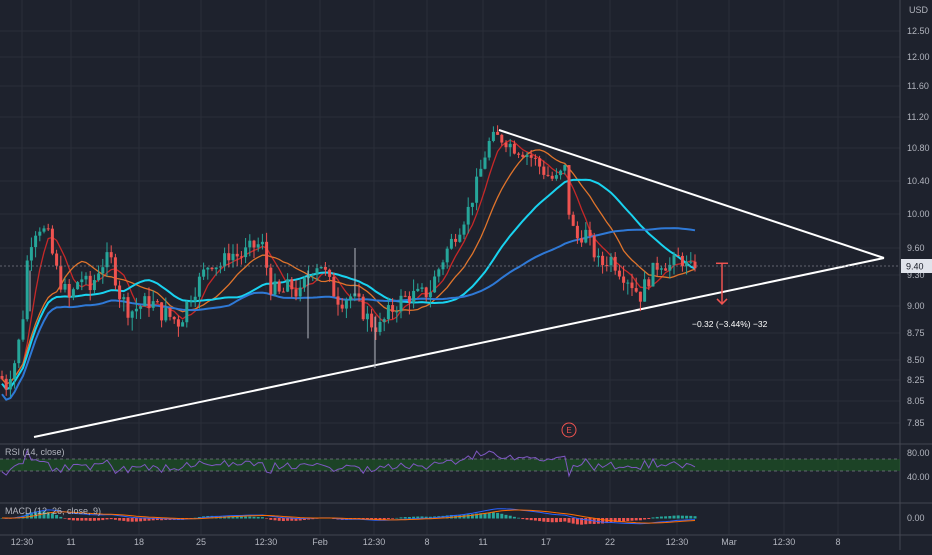 The height and width of the screenshot is (555, 932). Describe the element at coordinates (918, 57) in the screenshot. I see `y-tick-label: 12.00` at that location.